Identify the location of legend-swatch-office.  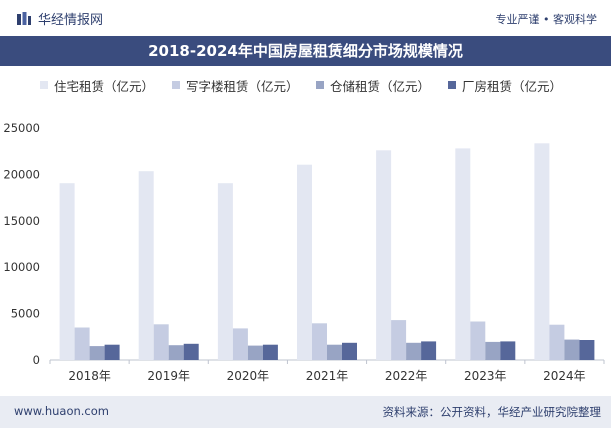
(176, 85).